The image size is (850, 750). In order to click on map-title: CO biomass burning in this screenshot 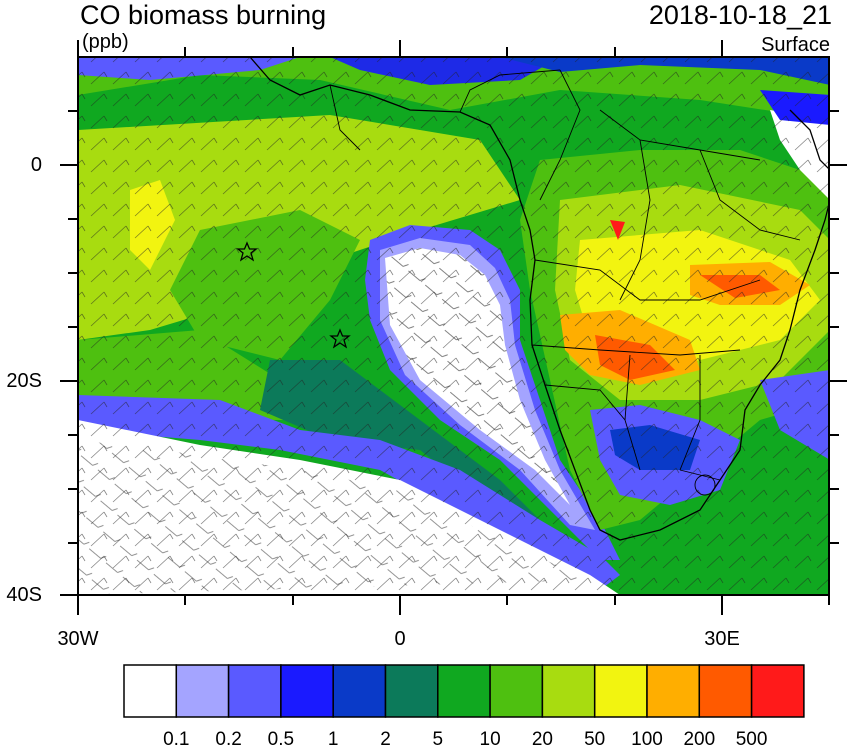, I will do `click(203, 15)`.